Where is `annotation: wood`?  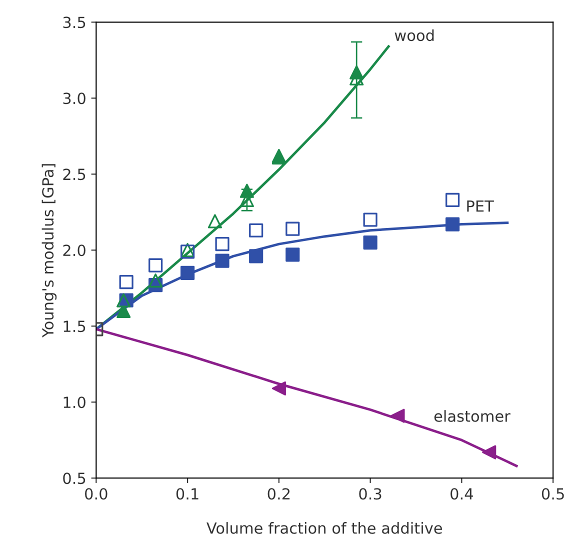
annotation: wood is located at coordinates (414, 35).